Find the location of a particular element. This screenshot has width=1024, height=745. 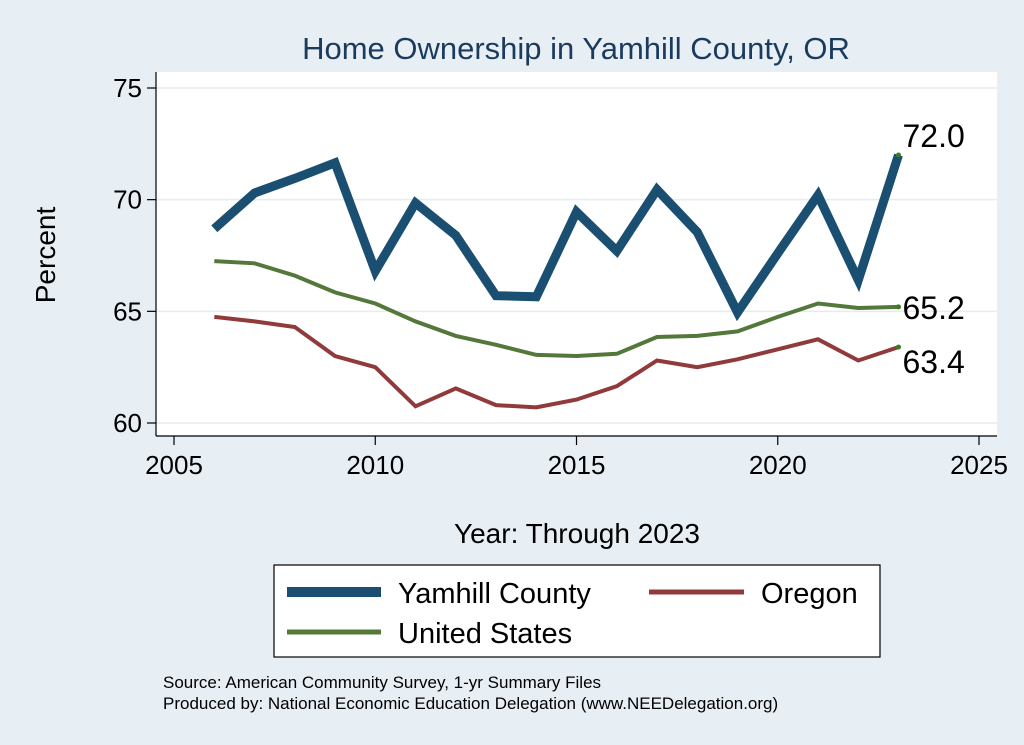

end-point-united-states is located at coordinates (898, 307).